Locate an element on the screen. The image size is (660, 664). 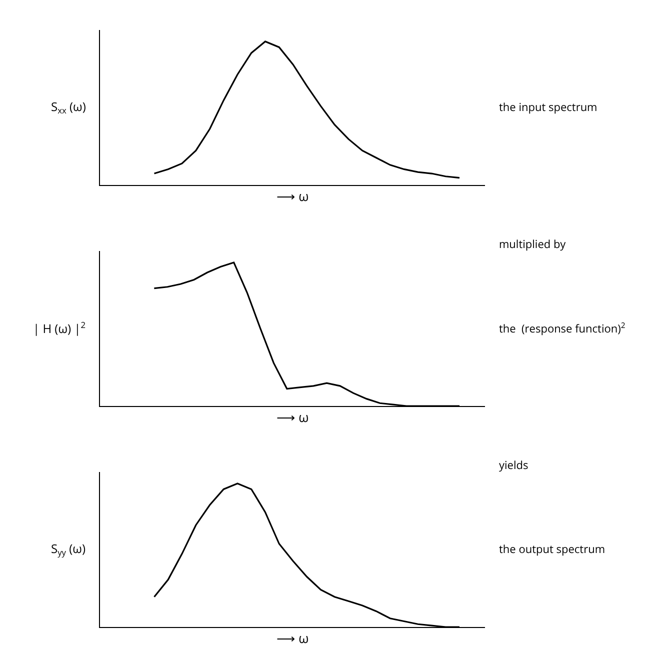
text: the output spectrum is located at coordinates (552, 549).